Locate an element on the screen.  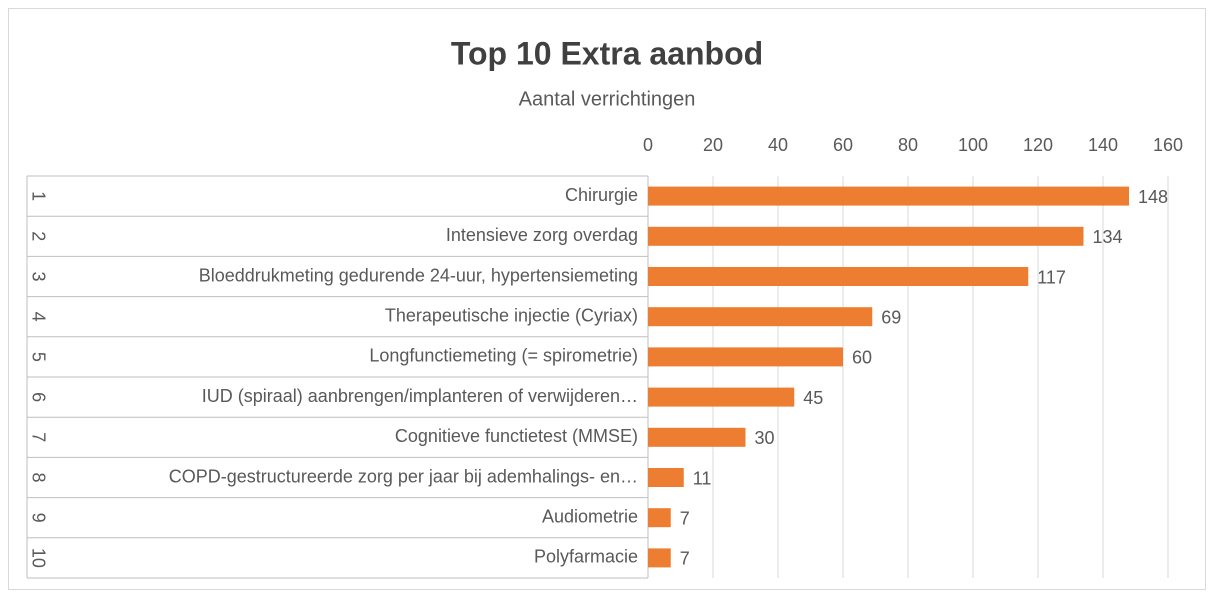
data-label: 117 is located at coordinates (1051, 277).